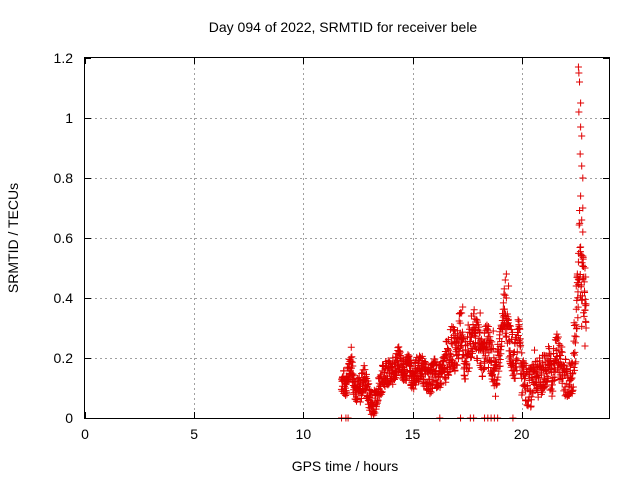  What do you see at coordinates (194, 434) in the screenshot?
I see `x-tick-label: 5` at bounding box center [194, 434].